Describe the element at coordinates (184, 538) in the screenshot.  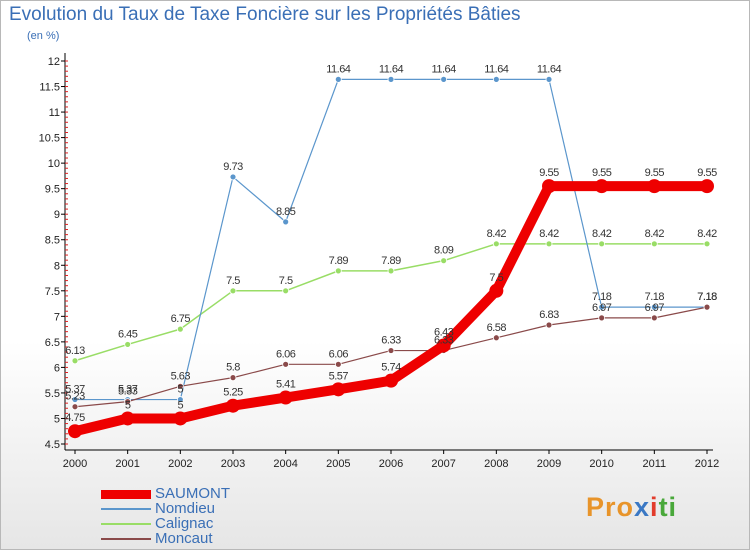
I see `legend-label-moncaut: Moncaut` at that location.